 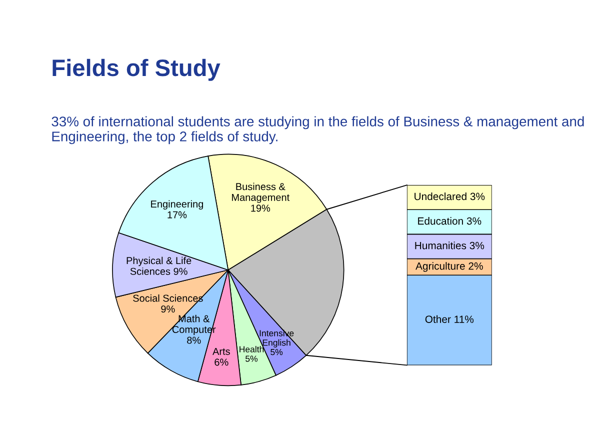 I want to click on chart-title: Fields of Study, so click(x=136, y=69).